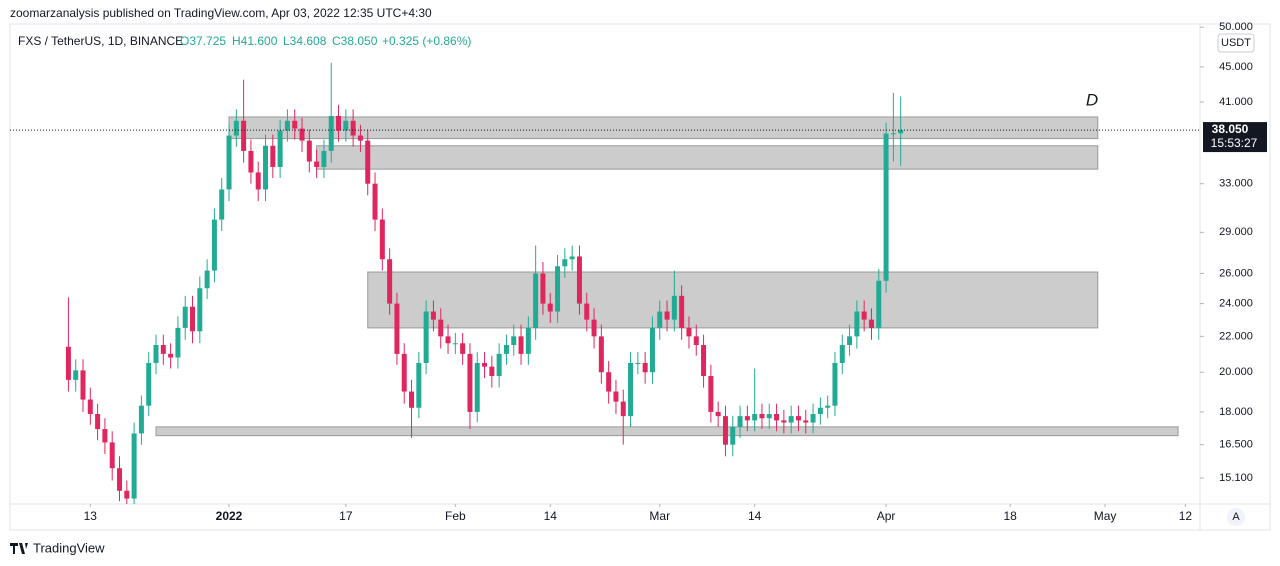  What do you see at coordinates (426, 41) in the screenshot?
I see `change: +0.325 (+0.86%)` at bounding box center [426, 41].